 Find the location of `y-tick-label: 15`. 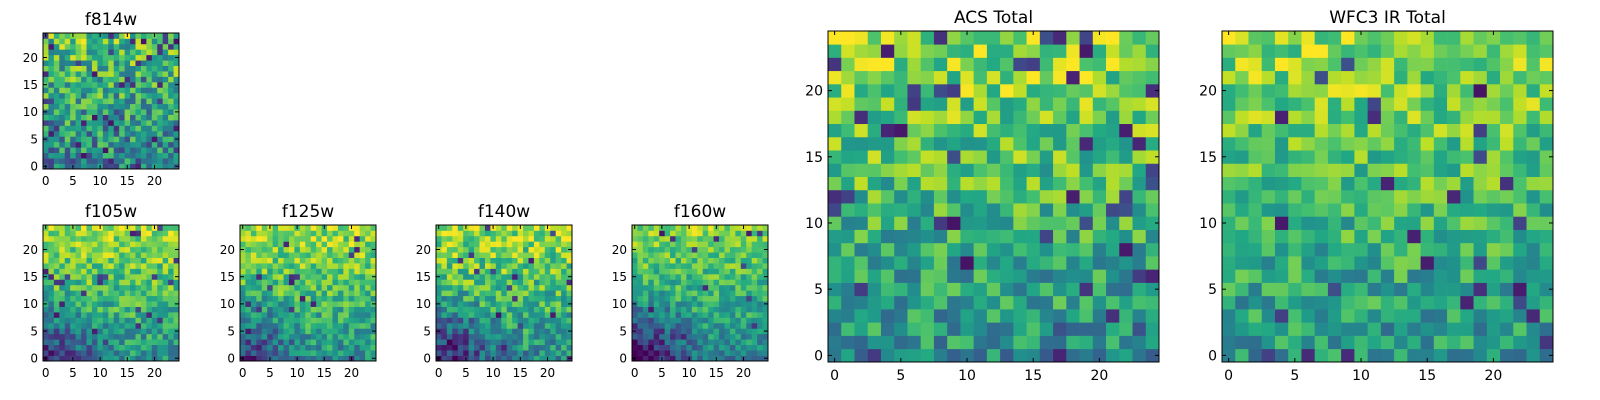

y-tick-label: 15 is located at coordinates (814, 158).